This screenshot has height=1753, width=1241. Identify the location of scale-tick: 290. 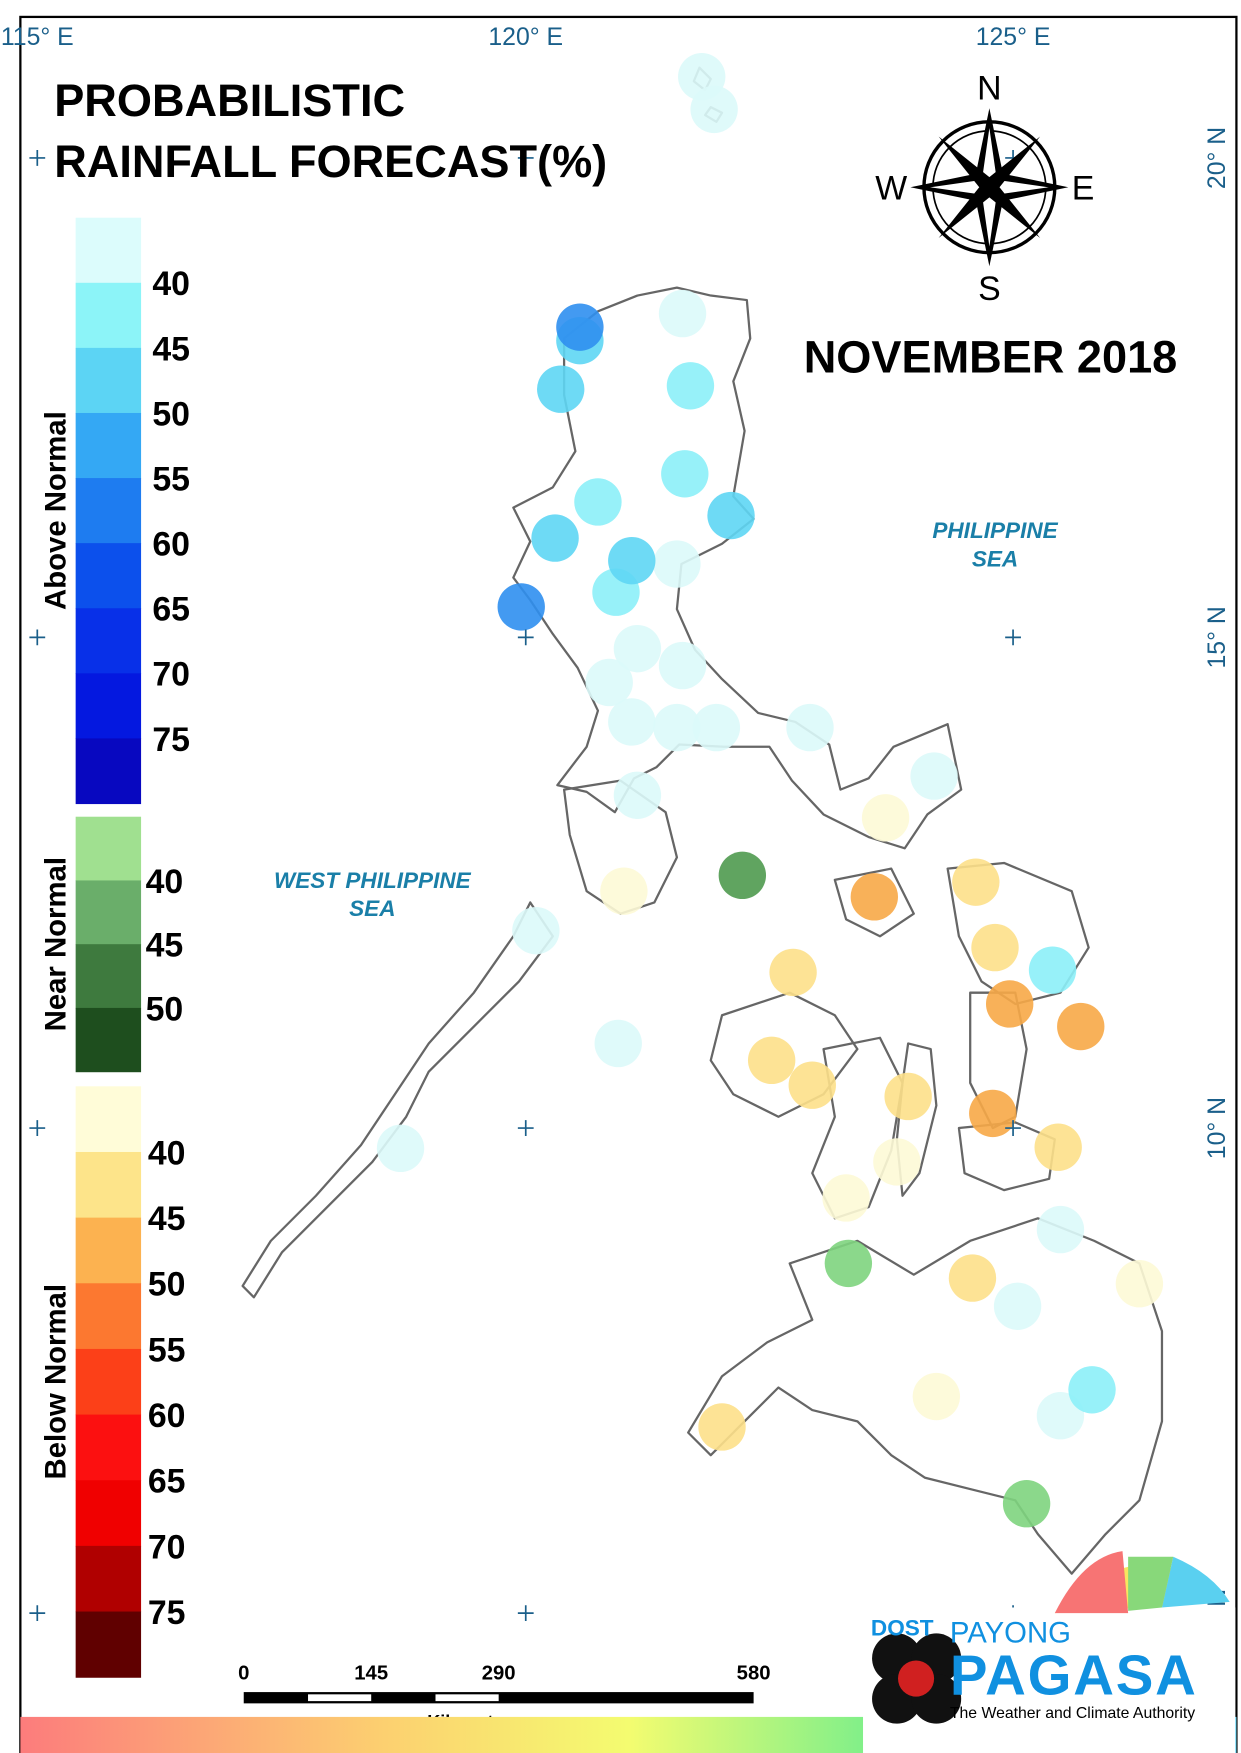
(499, 1674).